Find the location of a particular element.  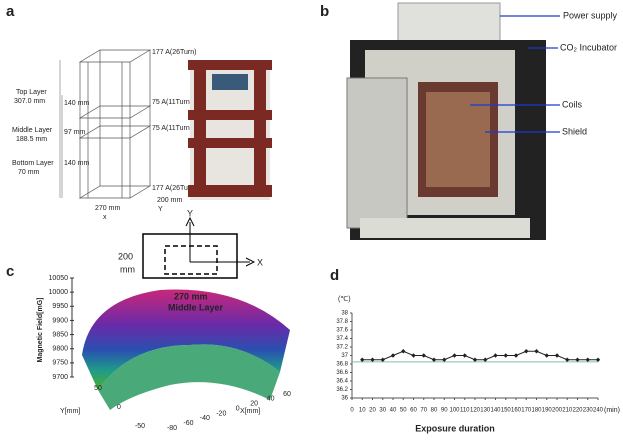

layer-name: Bottom Layer is located at coordinates (33, 163).